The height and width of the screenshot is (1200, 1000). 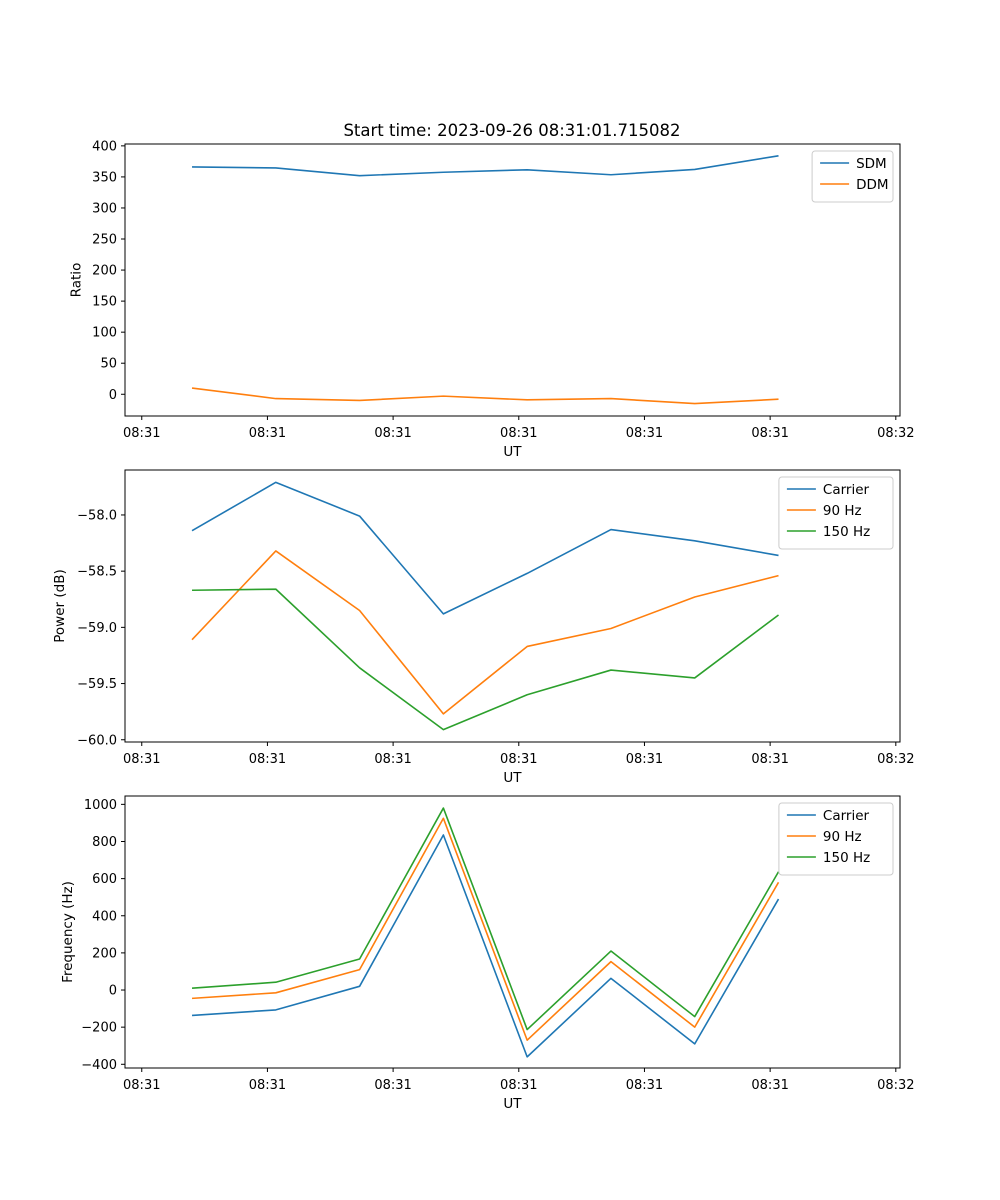 What do you see at coordinates (104, 333) in the screenshot?
I see `y-tick-label: 100` at bounding box center [104, 333].